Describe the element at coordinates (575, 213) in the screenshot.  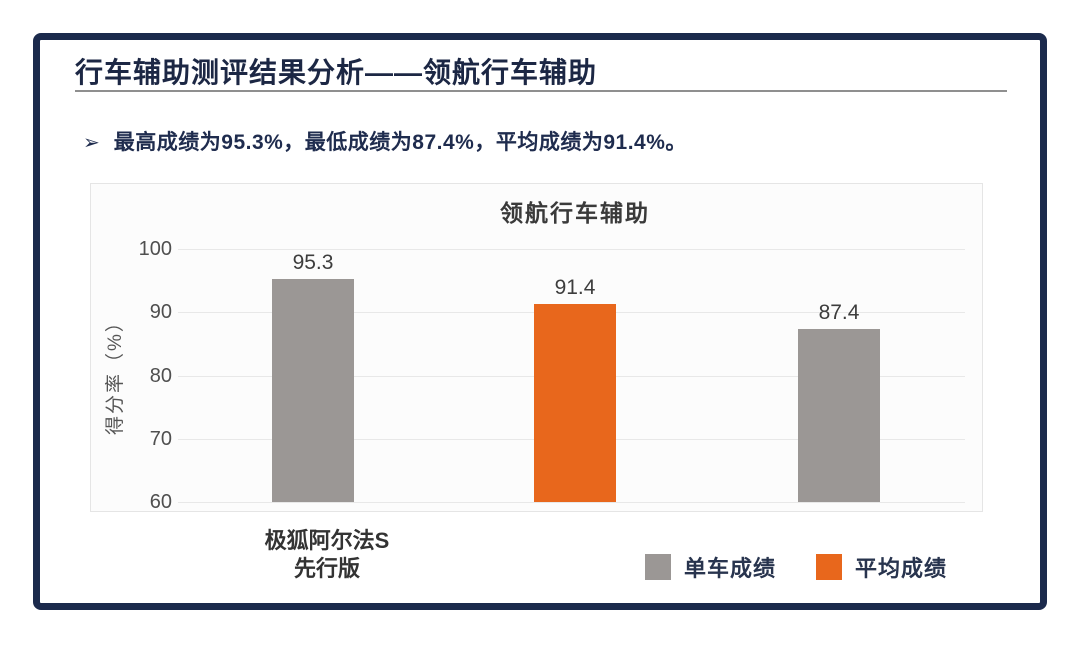
I see `chart-title: 领航行车辅助` at that location.